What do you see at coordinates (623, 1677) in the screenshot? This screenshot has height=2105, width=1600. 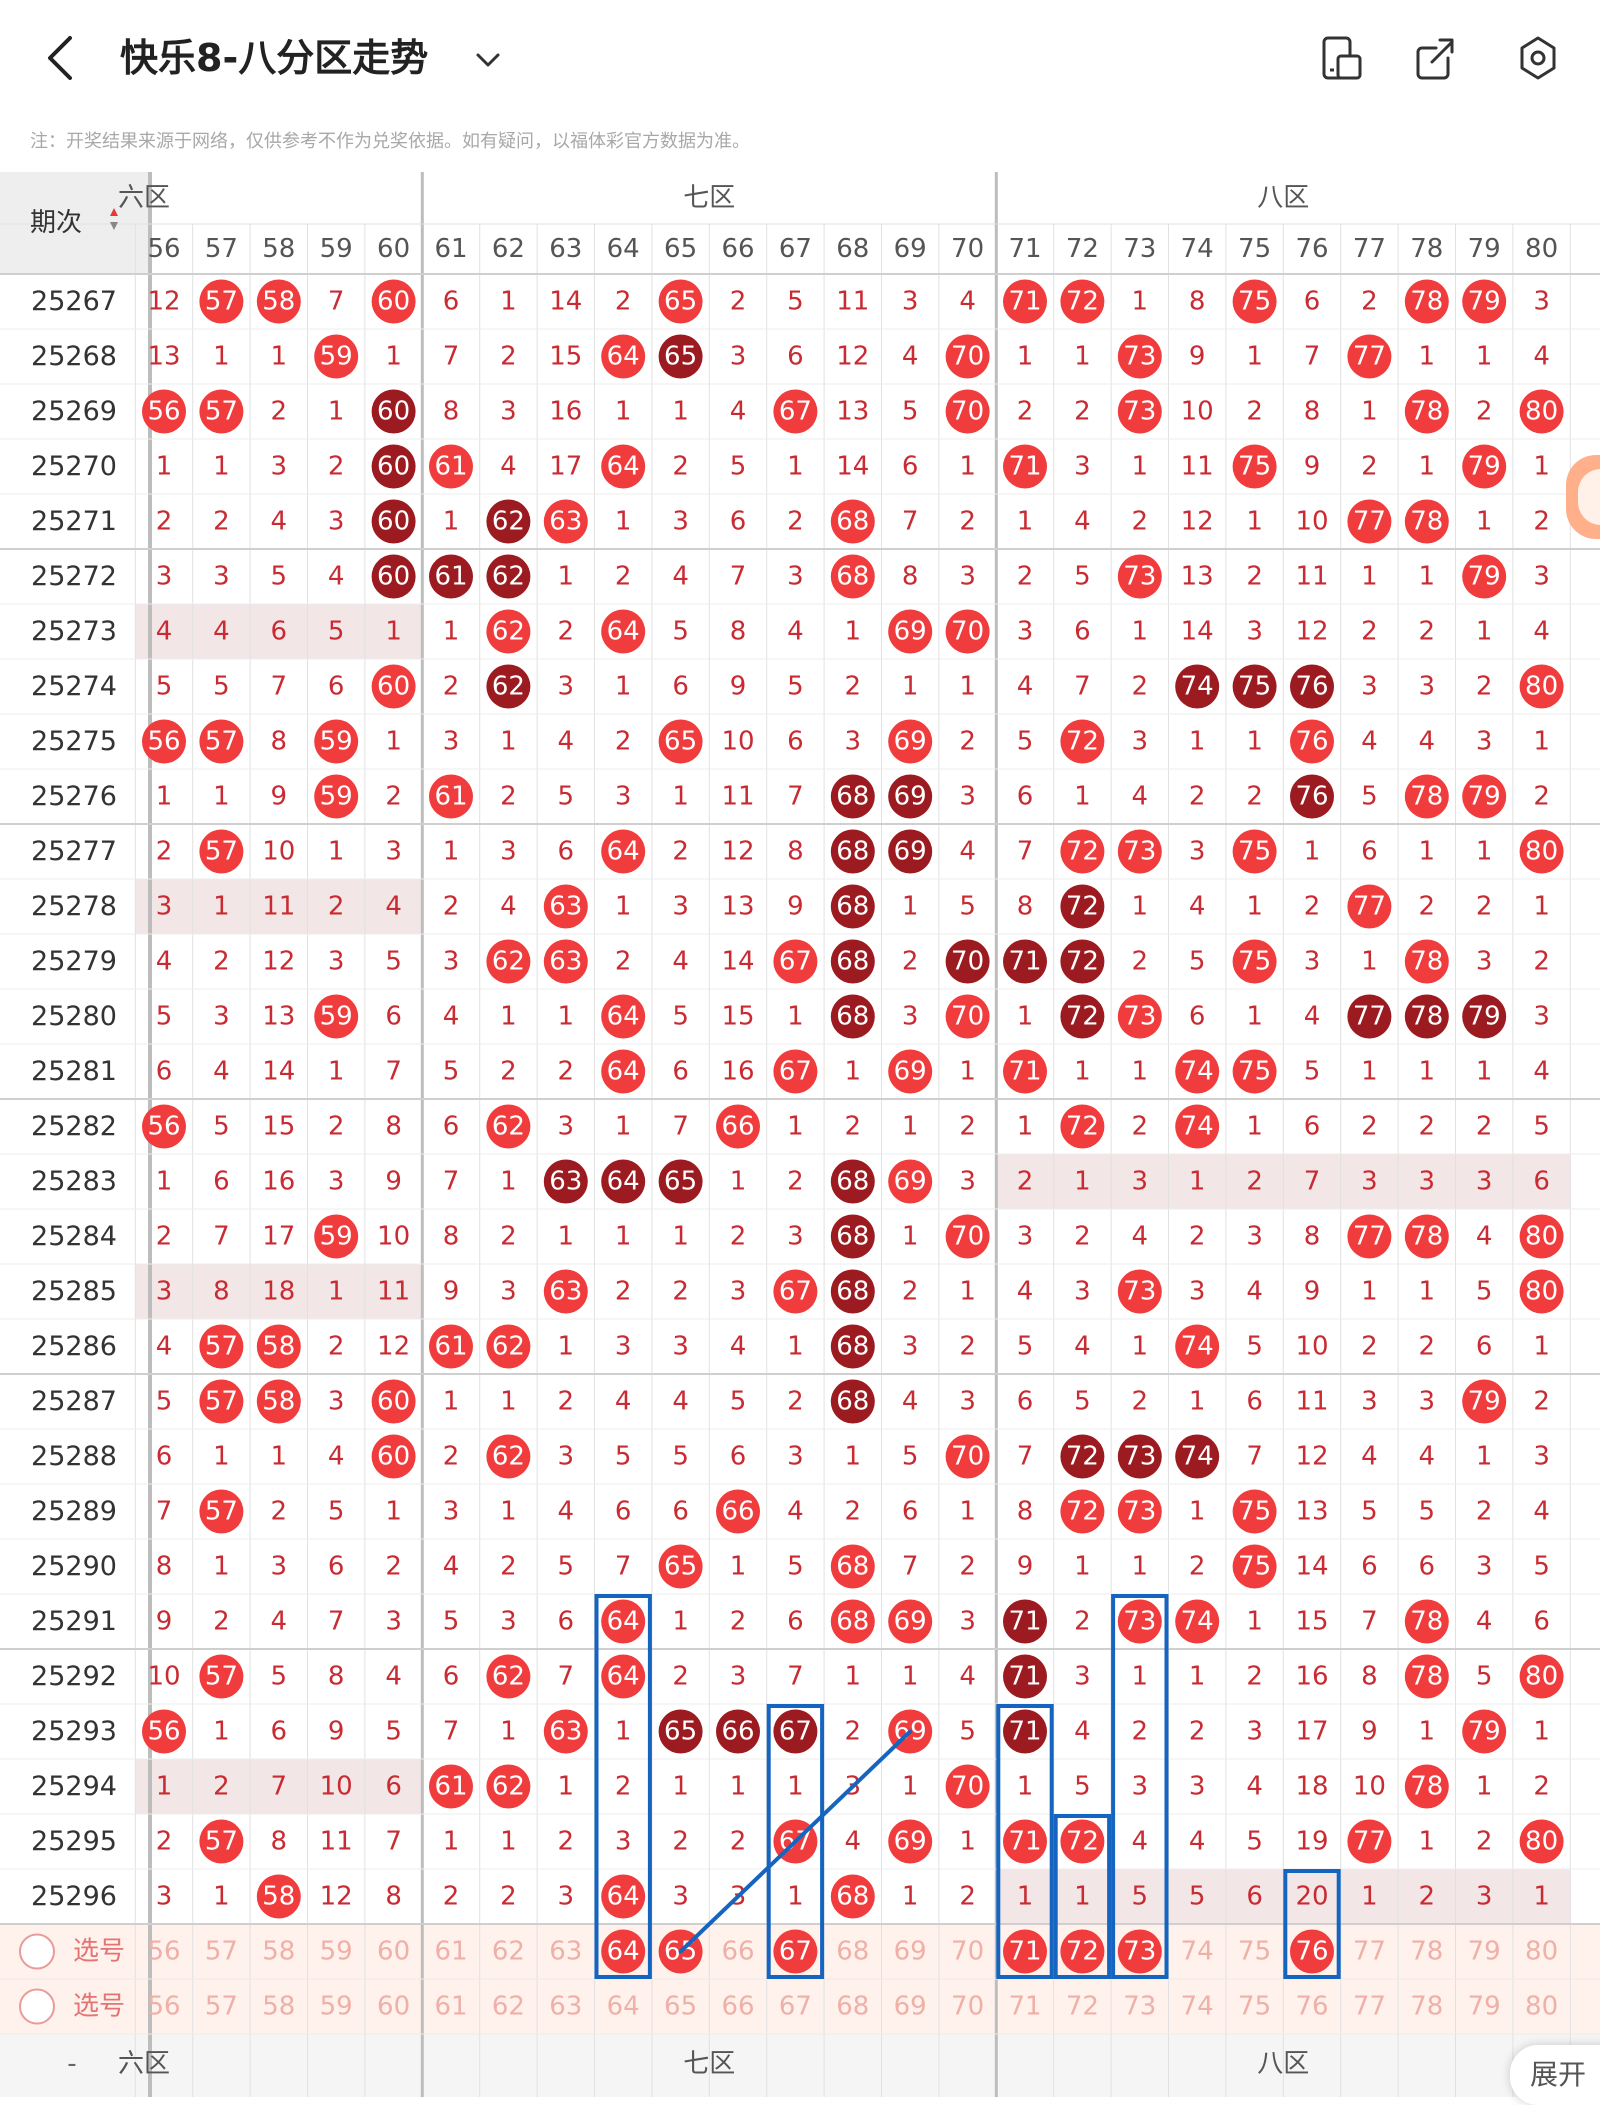 I see `hit-number: 64` at bounding box center [623, 1677].